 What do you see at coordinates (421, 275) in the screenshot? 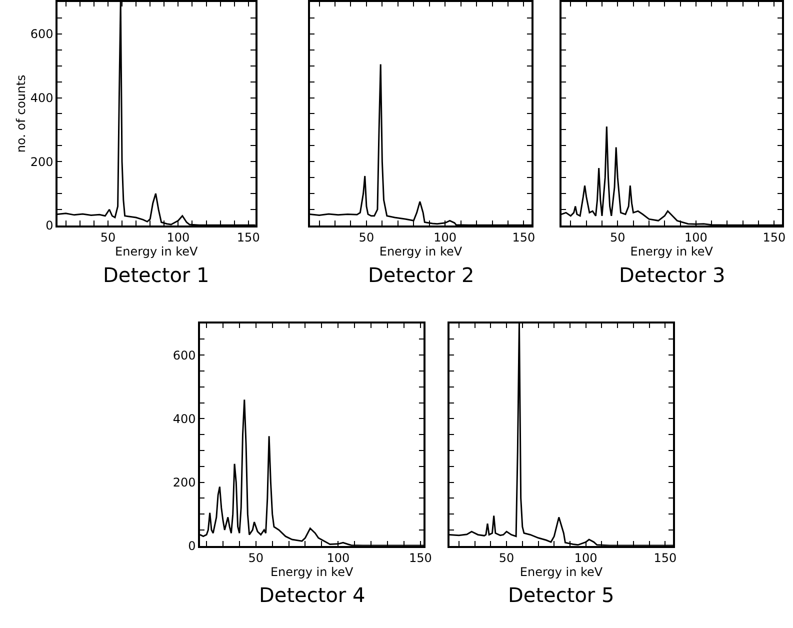
I see `text: Detector 2` at bounding box center [421, 275].